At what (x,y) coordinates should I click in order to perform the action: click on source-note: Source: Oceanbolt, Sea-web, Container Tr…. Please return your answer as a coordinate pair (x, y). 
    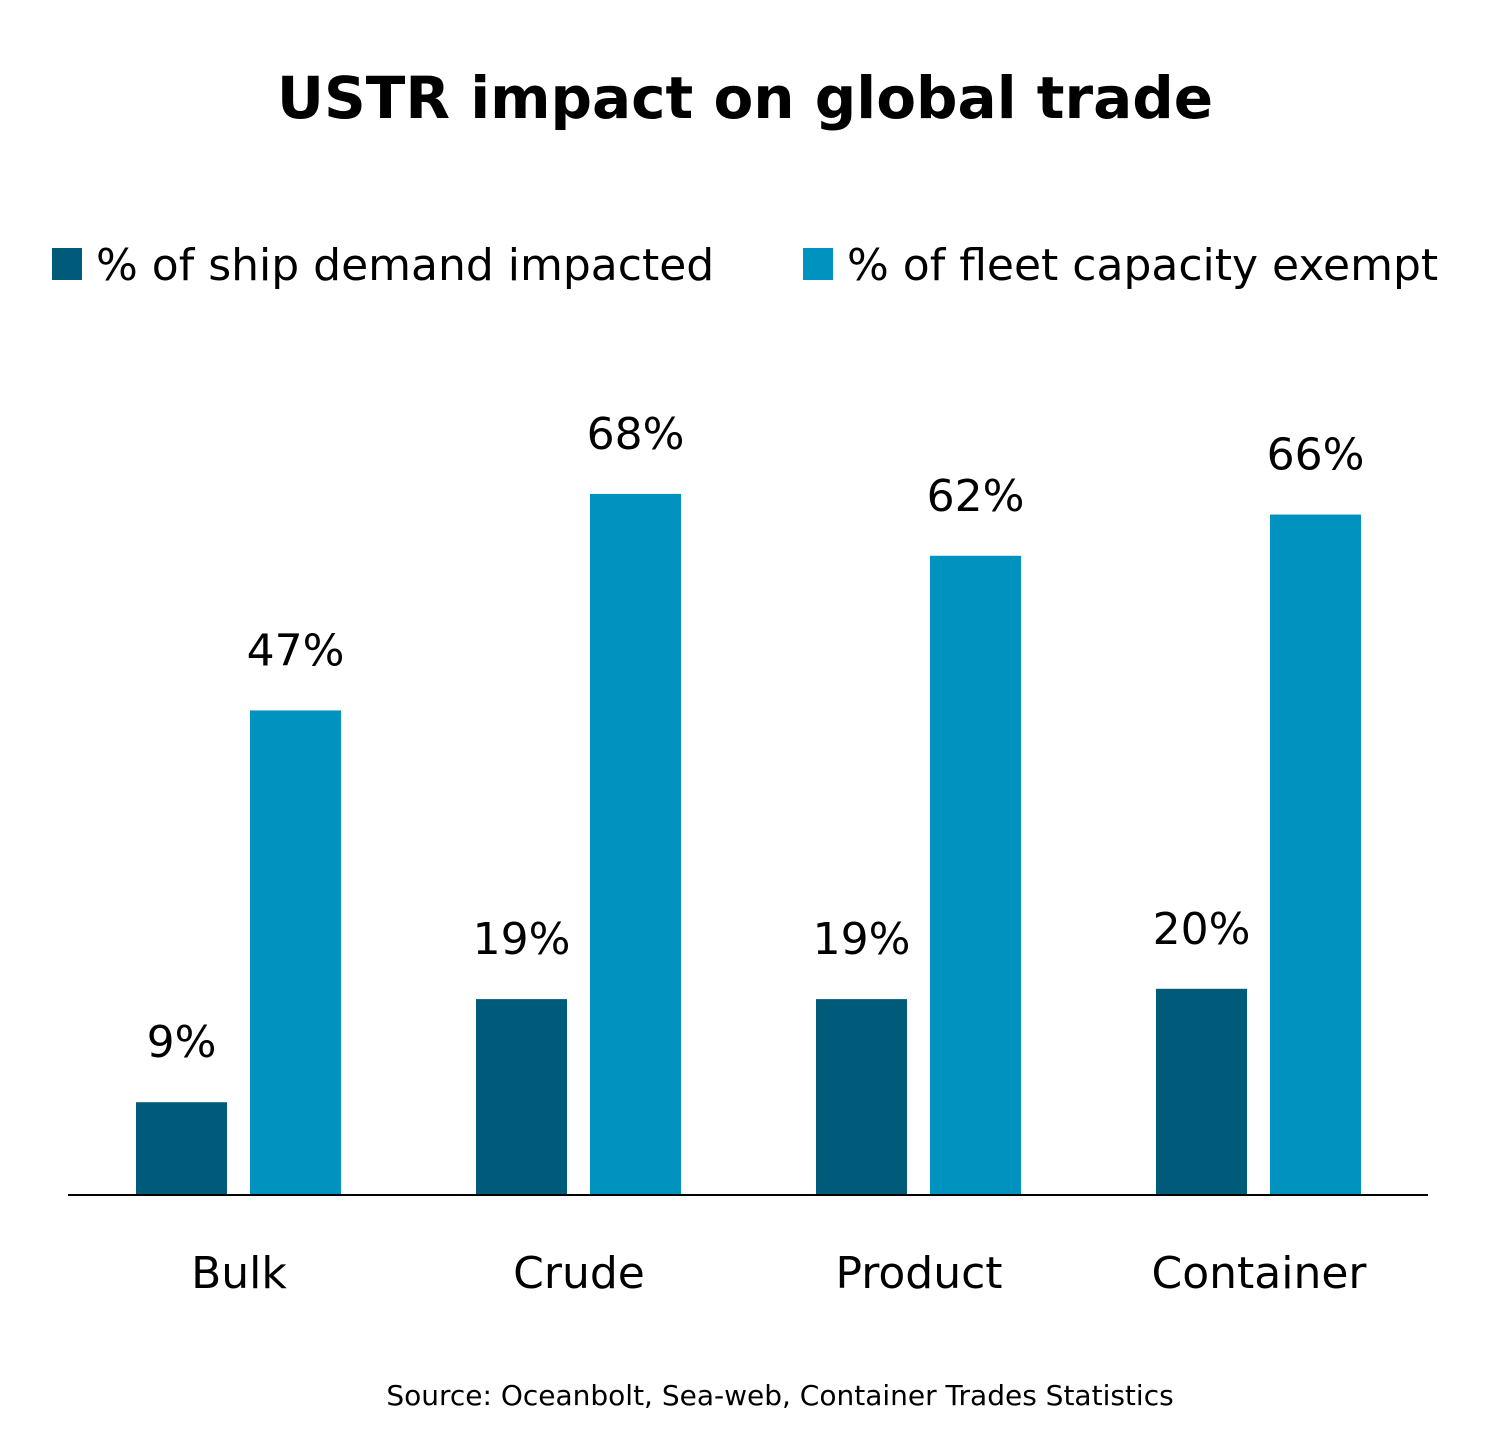
    Looking at the image, I should click on (779, 1395).